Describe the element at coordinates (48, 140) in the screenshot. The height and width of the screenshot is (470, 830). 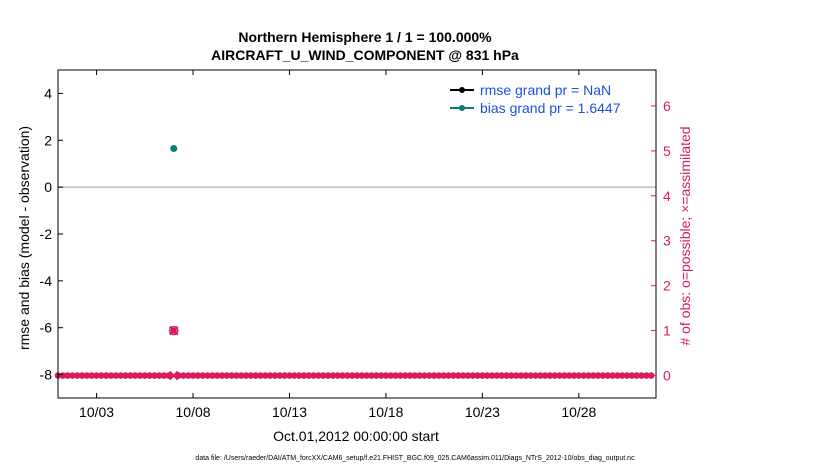
I see `y-tick-label: 2` at that location.